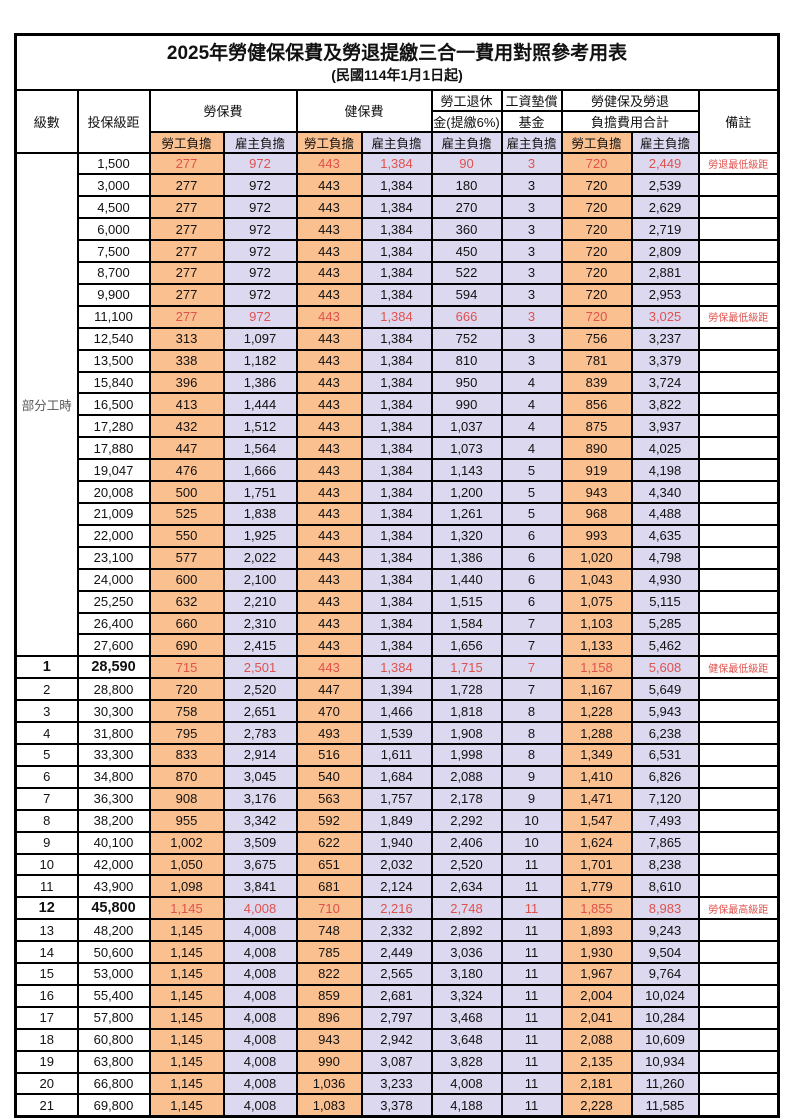 This screenshot has width=791, height=1120. I want to click on bracket-cell: 24,000, so click(113, 579).